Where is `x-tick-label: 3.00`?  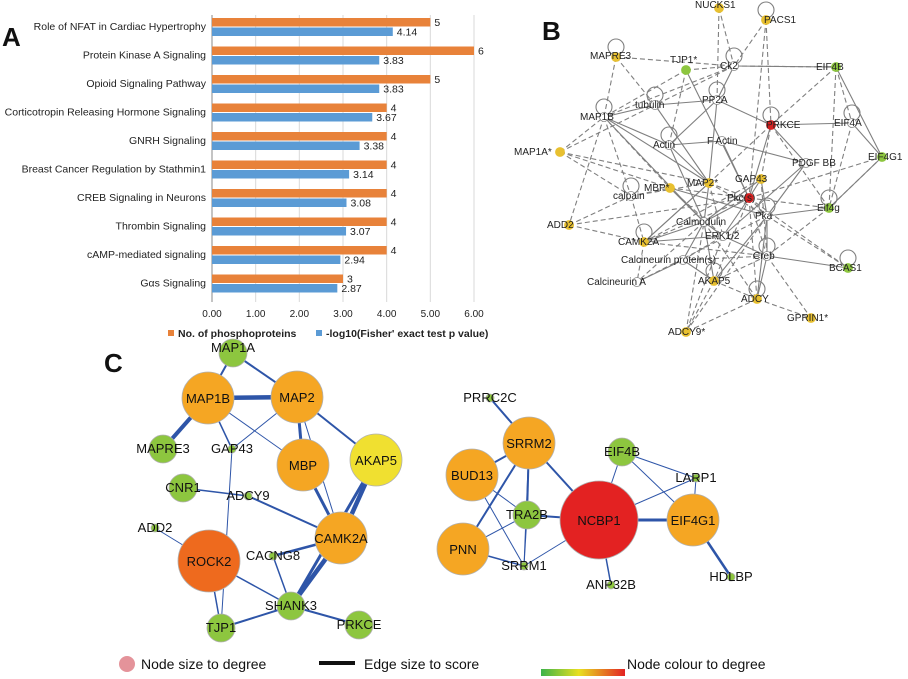 x-tick-label: 3.00 is located at coordinates (343, 314).